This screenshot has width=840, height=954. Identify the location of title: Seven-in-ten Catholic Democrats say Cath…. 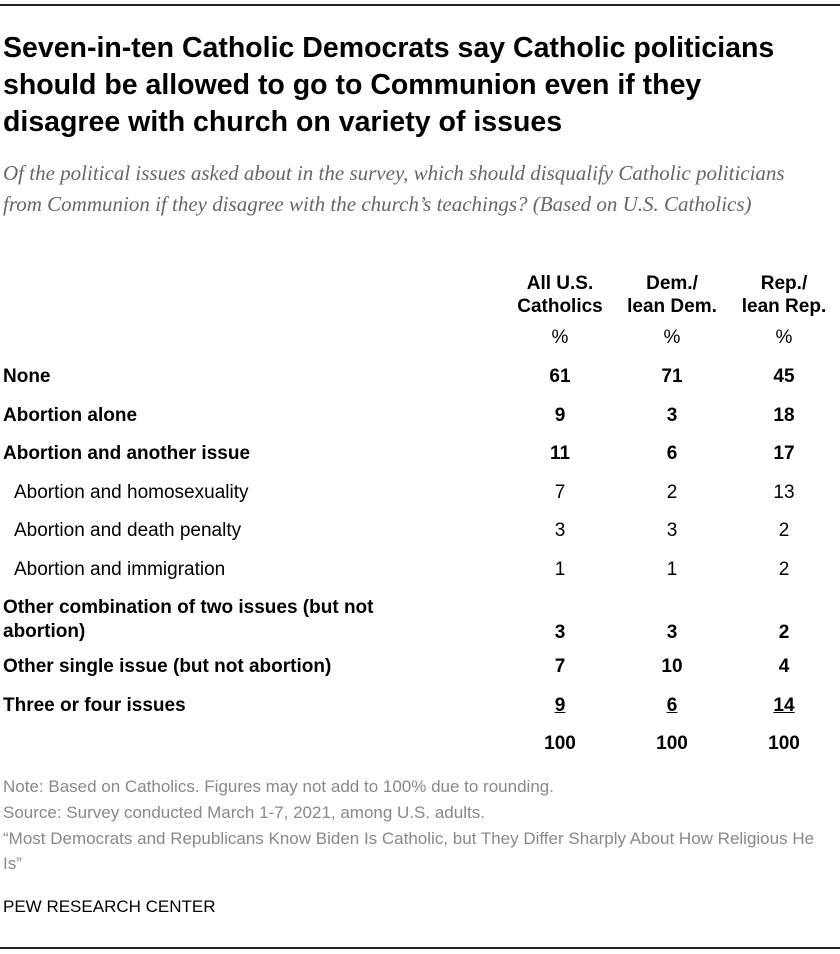
(389, 85).